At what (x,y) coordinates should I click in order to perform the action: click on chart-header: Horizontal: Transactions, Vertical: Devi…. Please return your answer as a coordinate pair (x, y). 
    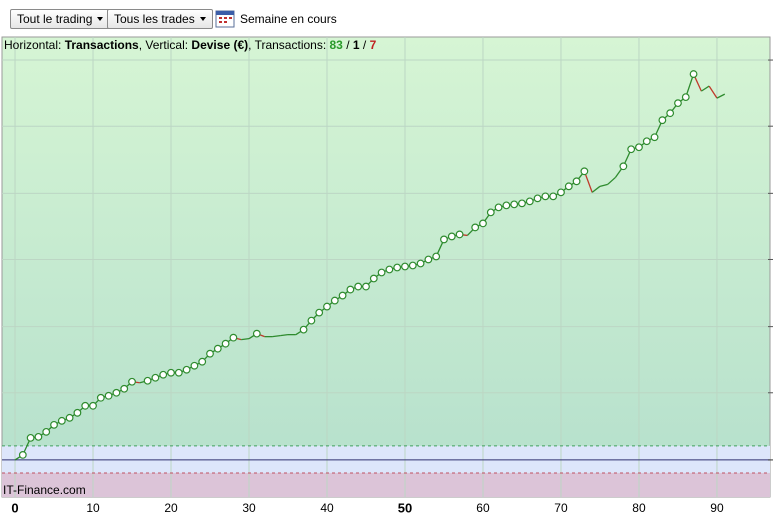
    Looking at the image, I should click on (190, 45).